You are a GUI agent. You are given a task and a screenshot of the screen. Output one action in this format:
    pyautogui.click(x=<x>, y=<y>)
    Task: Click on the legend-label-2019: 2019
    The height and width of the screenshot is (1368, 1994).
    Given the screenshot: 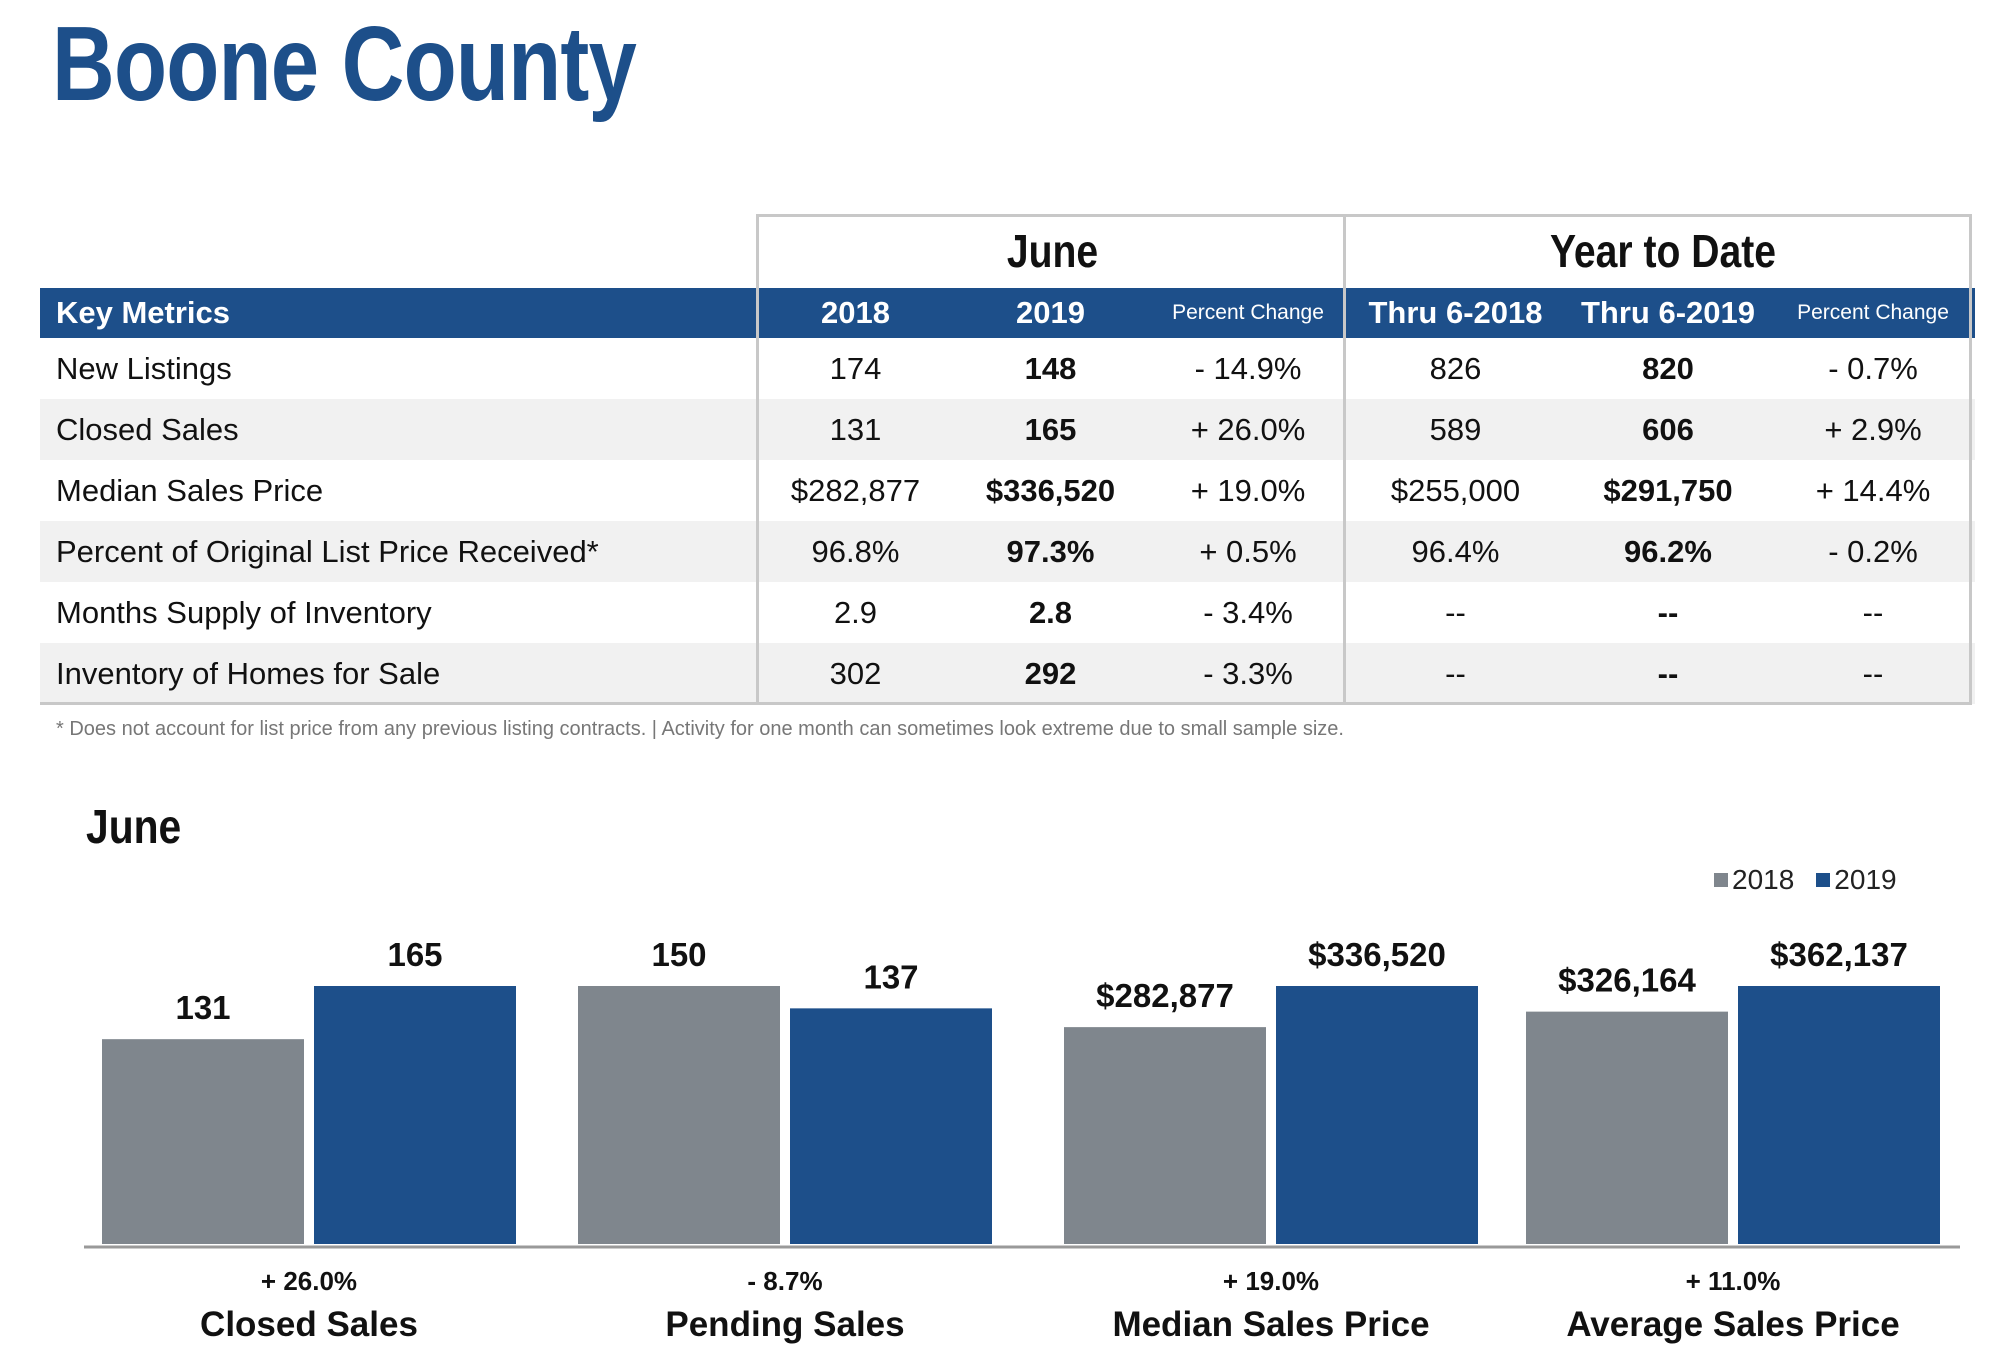 What is the action you would take?
    pyautogui.click(x=1865, y=879)
    